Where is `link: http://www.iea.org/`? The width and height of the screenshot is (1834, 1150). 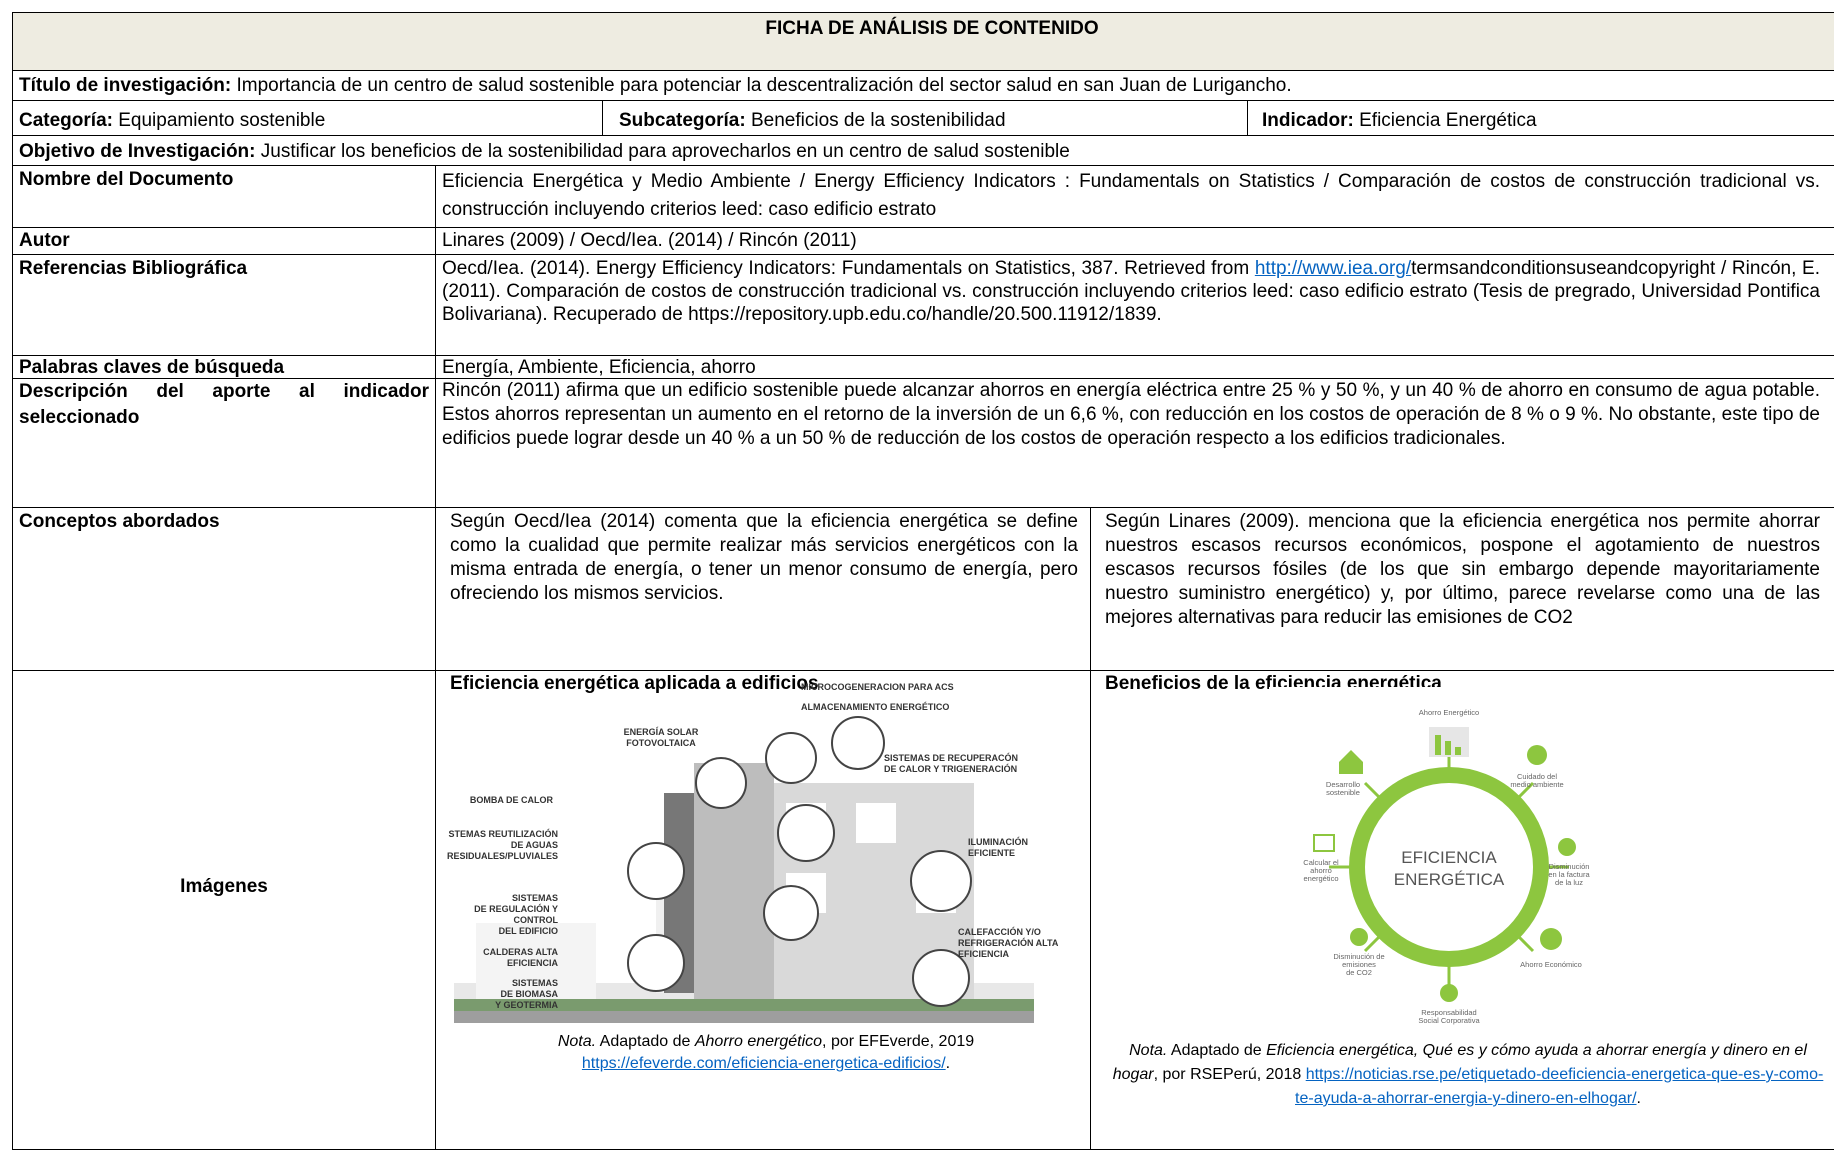 link: http://www.iea.org/ is located at coordinates (1333, 268).